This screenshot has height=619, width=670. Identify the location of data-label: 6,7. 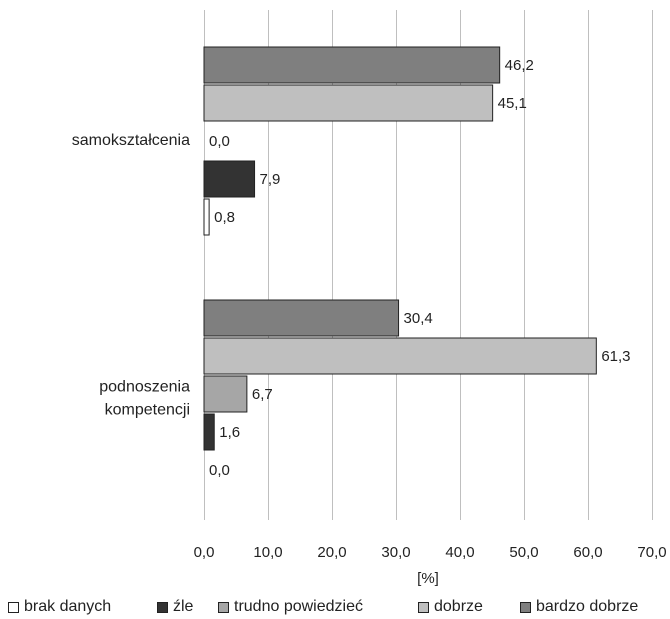
(262, 394).